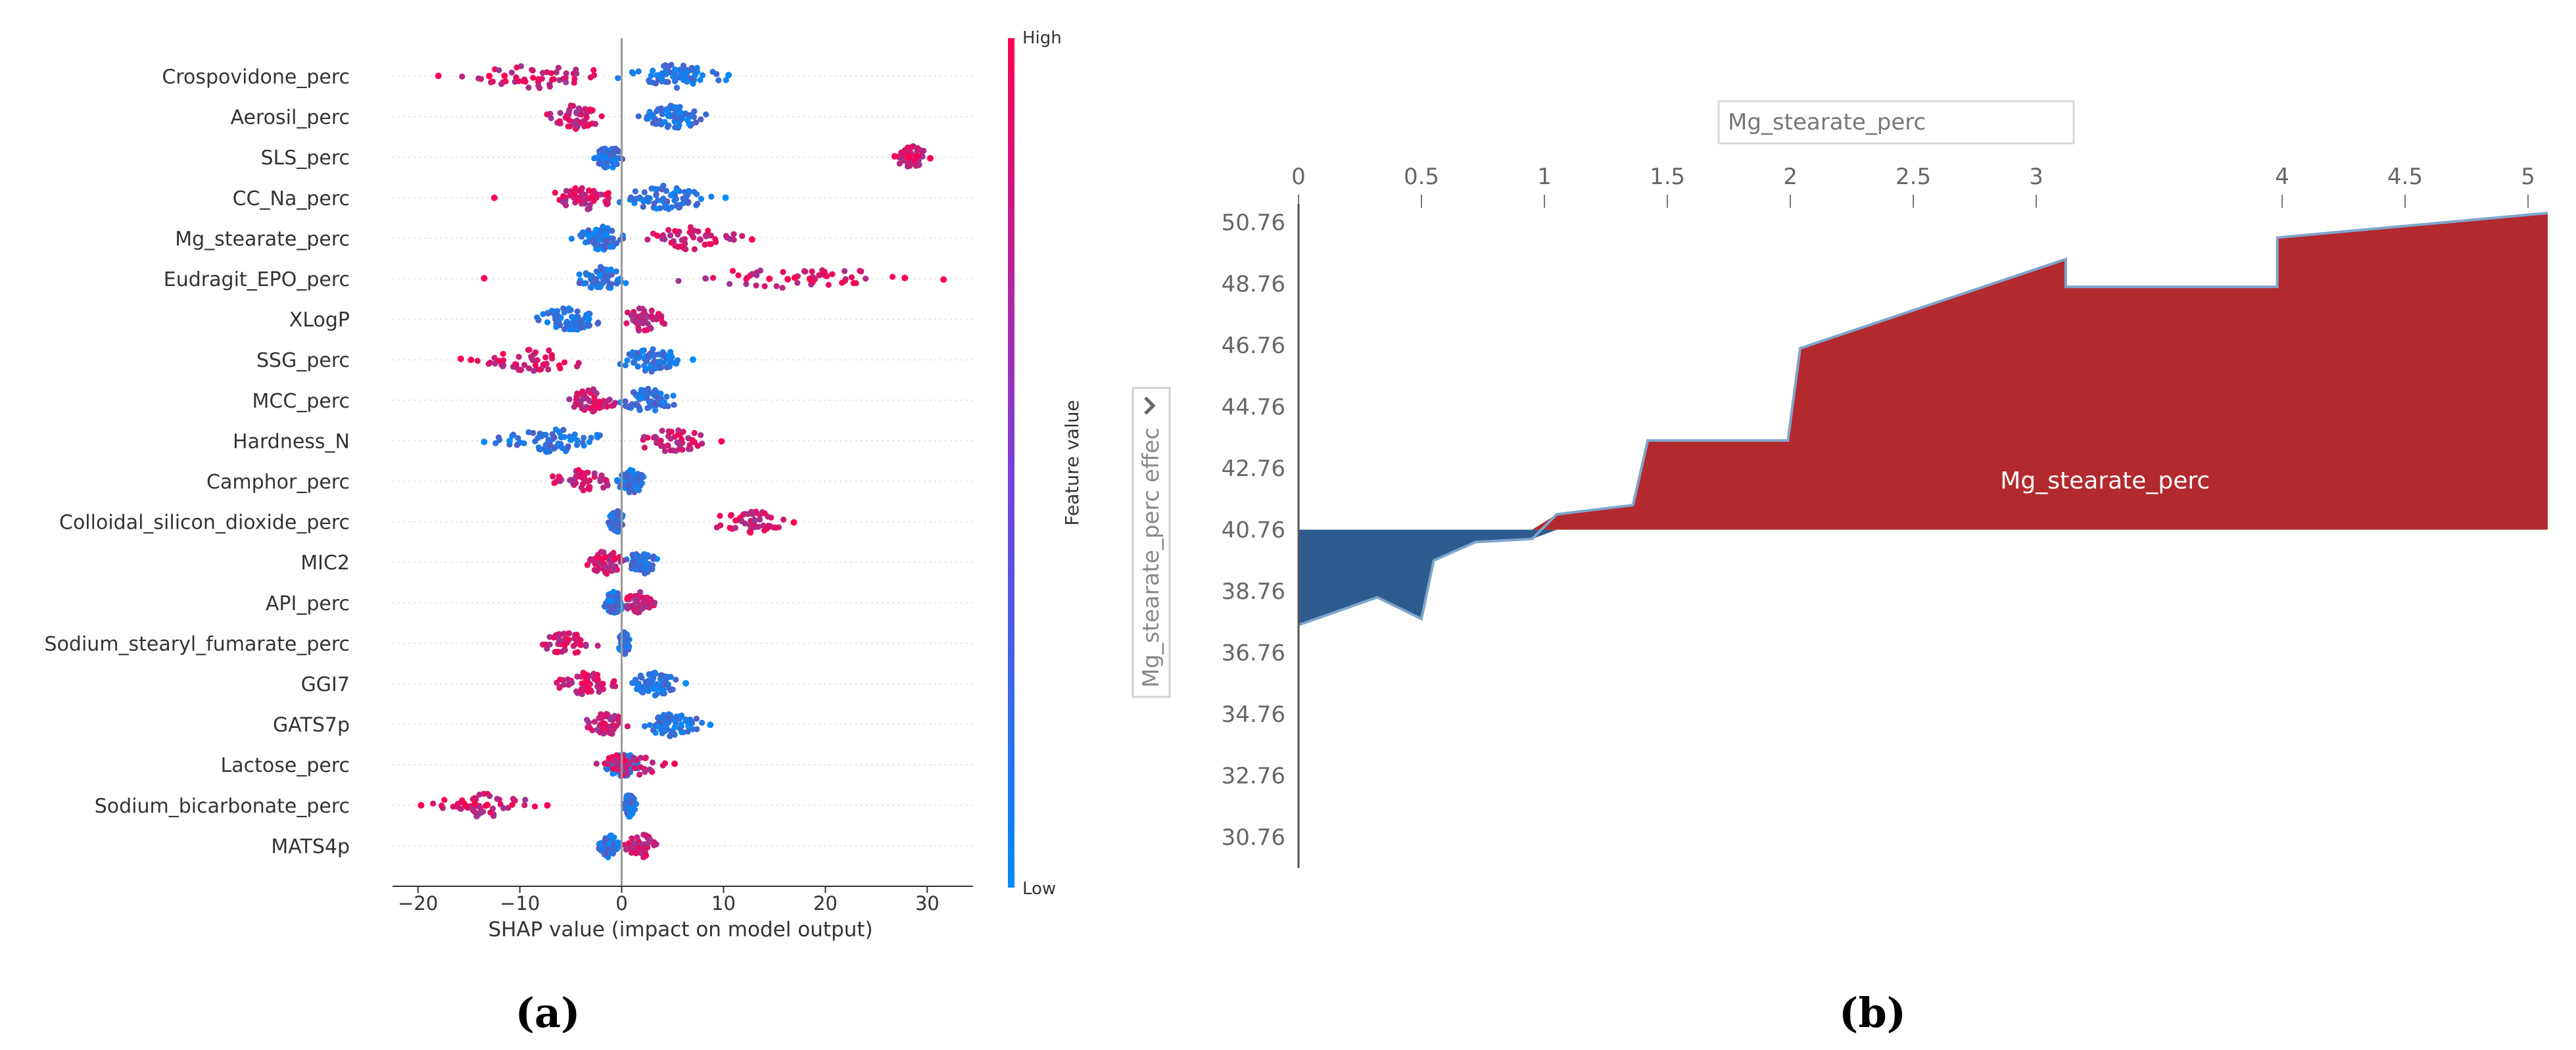 The width and height of the screenshot is (2576, 1050). What do you see at coordinates (205, 524) in the screenshot?
I see `feature-label: Colloidal_silicon_dioxide_perc` at bounding box center [205, 524].